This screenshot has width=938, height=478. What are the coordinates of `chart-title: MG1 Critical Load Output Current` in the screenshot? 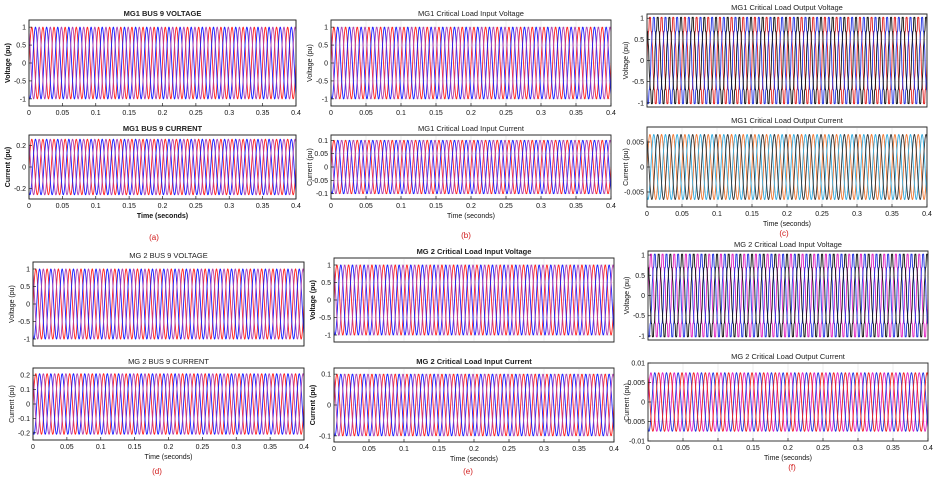 It's located at (787, 120).